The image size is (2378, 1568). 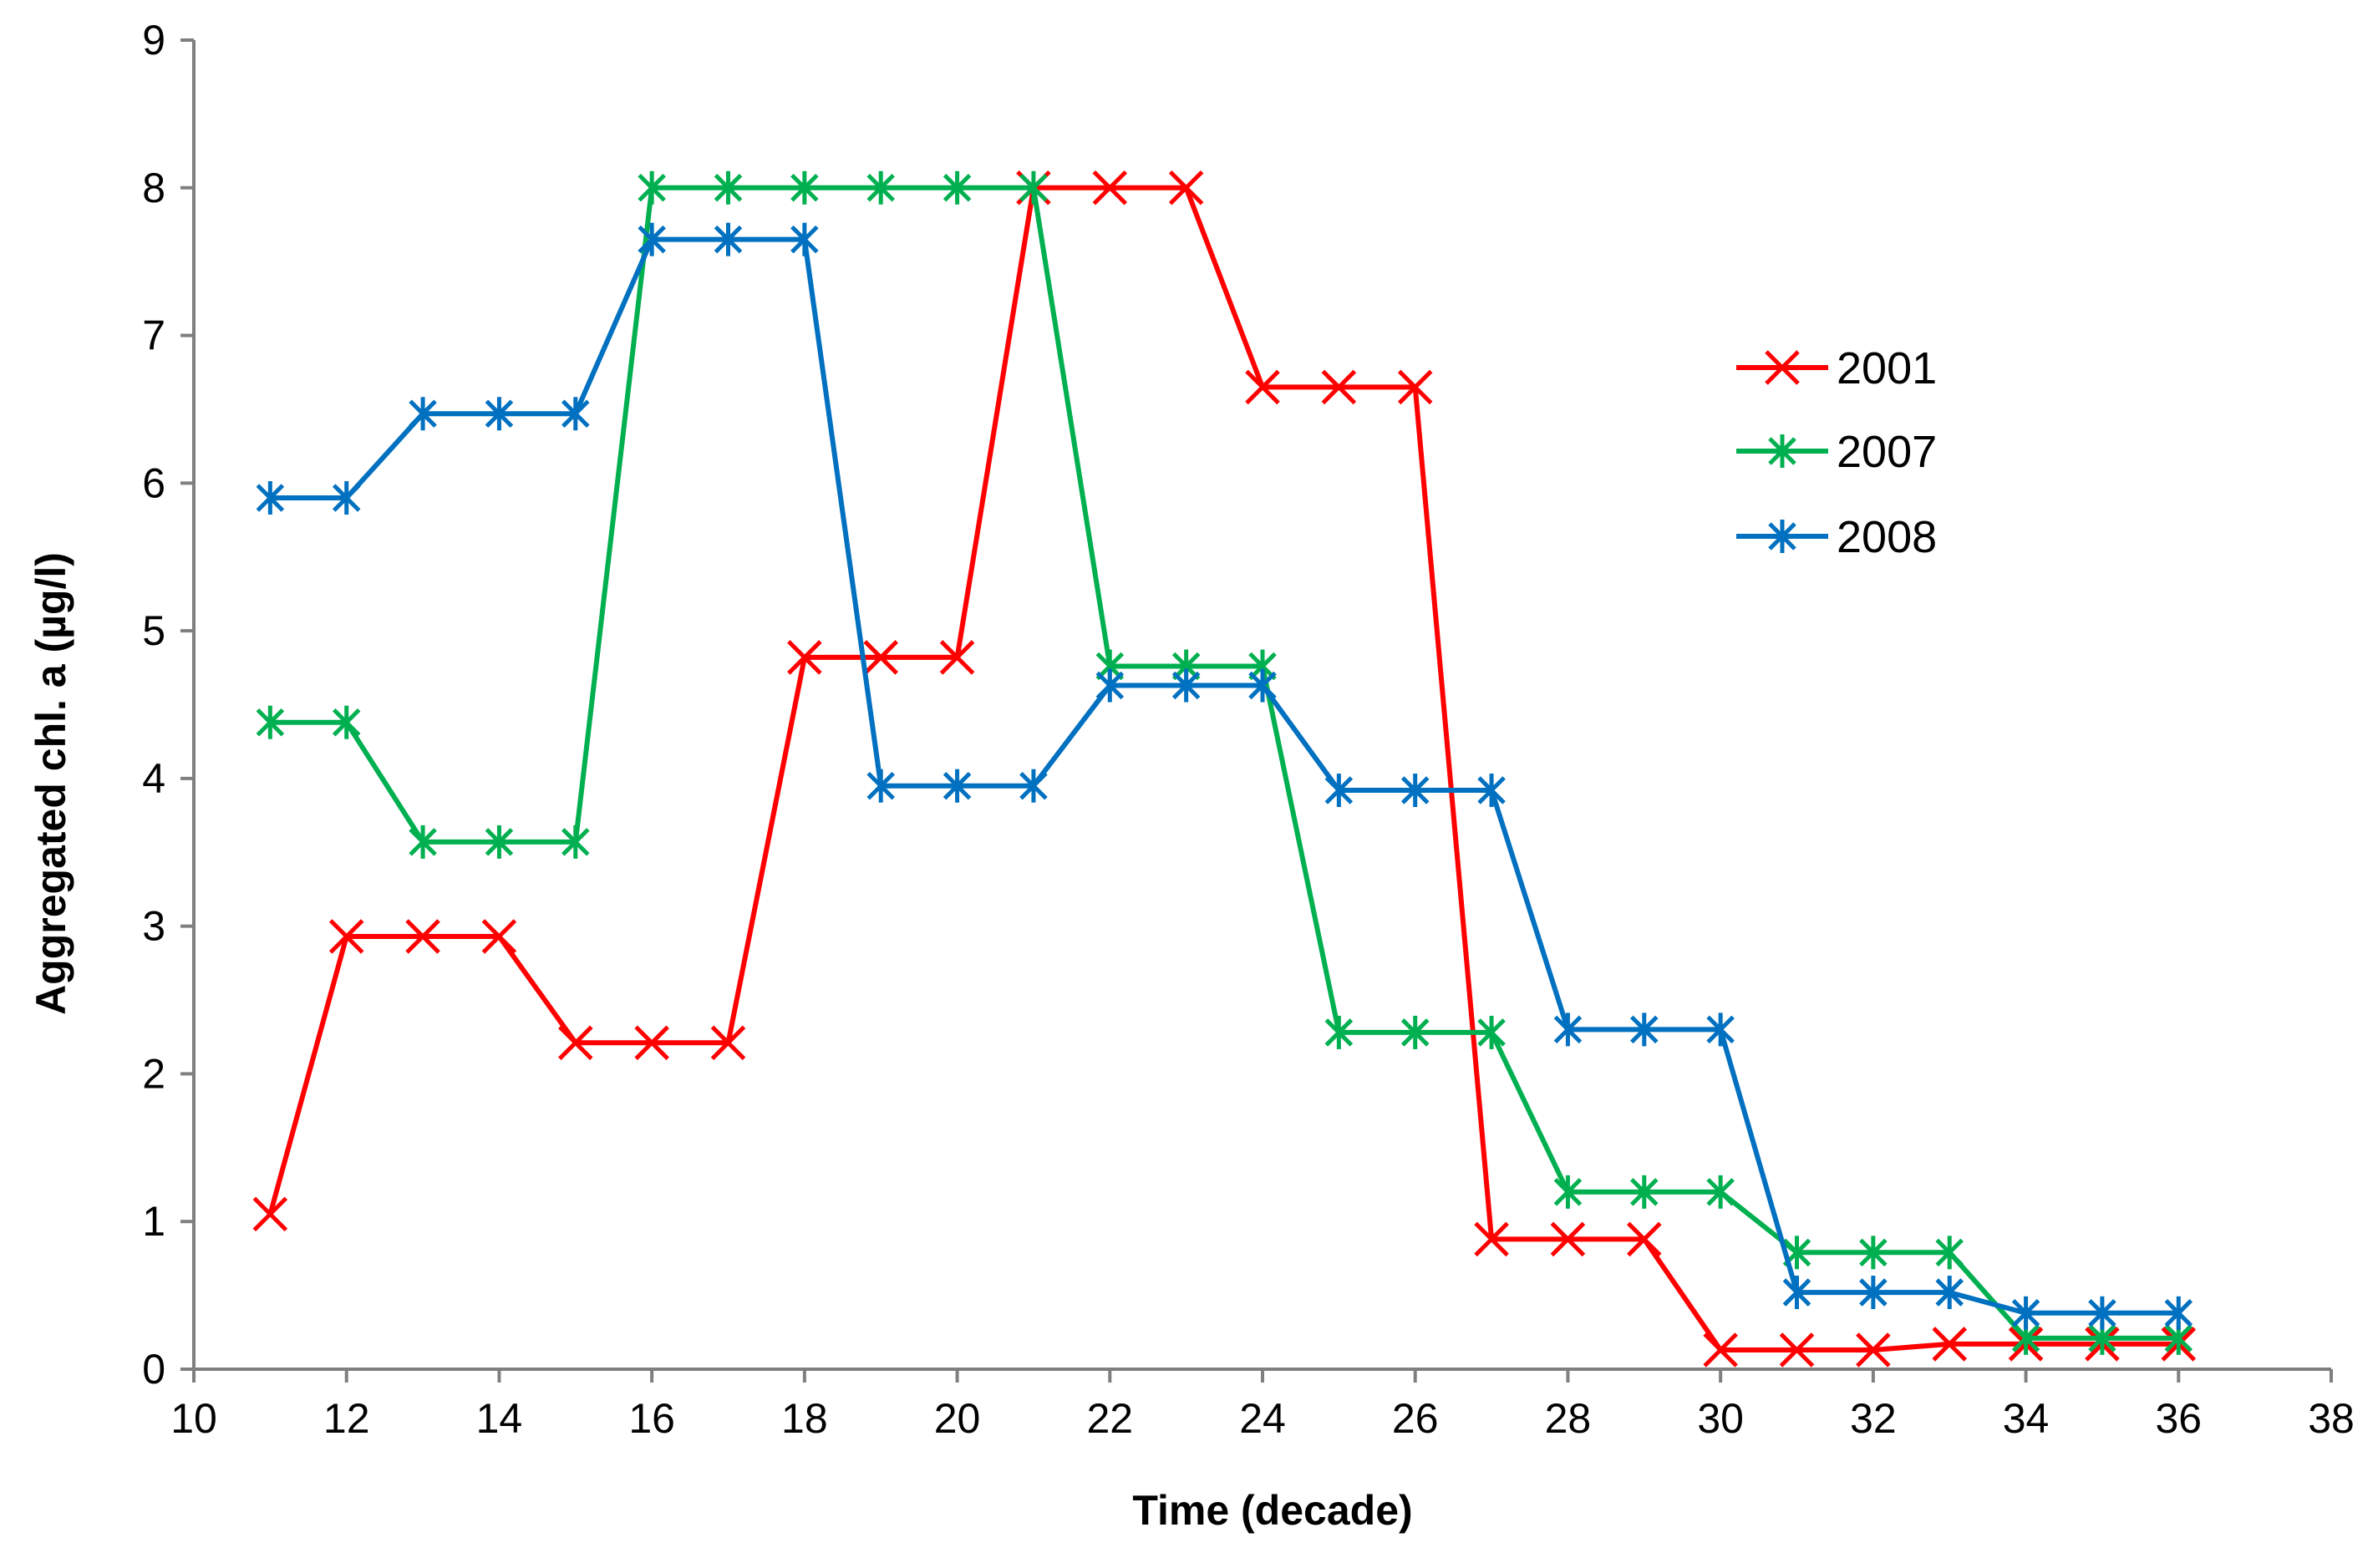 I want to click on y-tick-label: 9, so click(x=153, y=40).